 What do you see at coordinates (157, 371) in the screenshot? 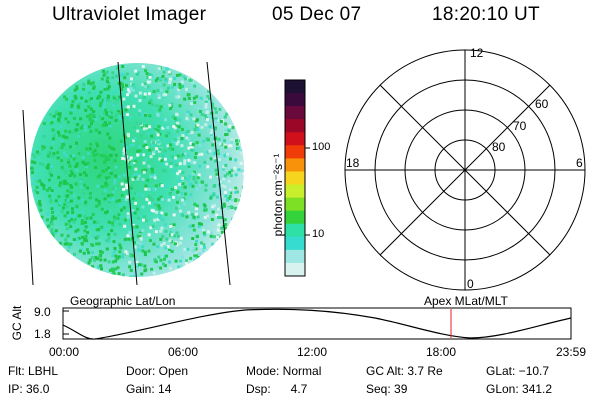
I see `info-door: Door: Open` at bounding box center [157, 371].